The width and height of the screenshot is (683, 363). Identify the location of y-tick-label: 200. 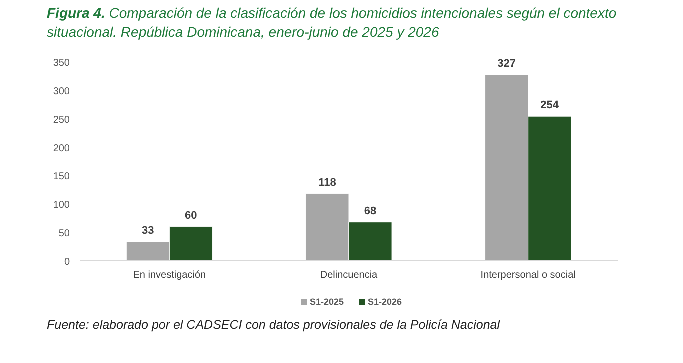
(61, 148).